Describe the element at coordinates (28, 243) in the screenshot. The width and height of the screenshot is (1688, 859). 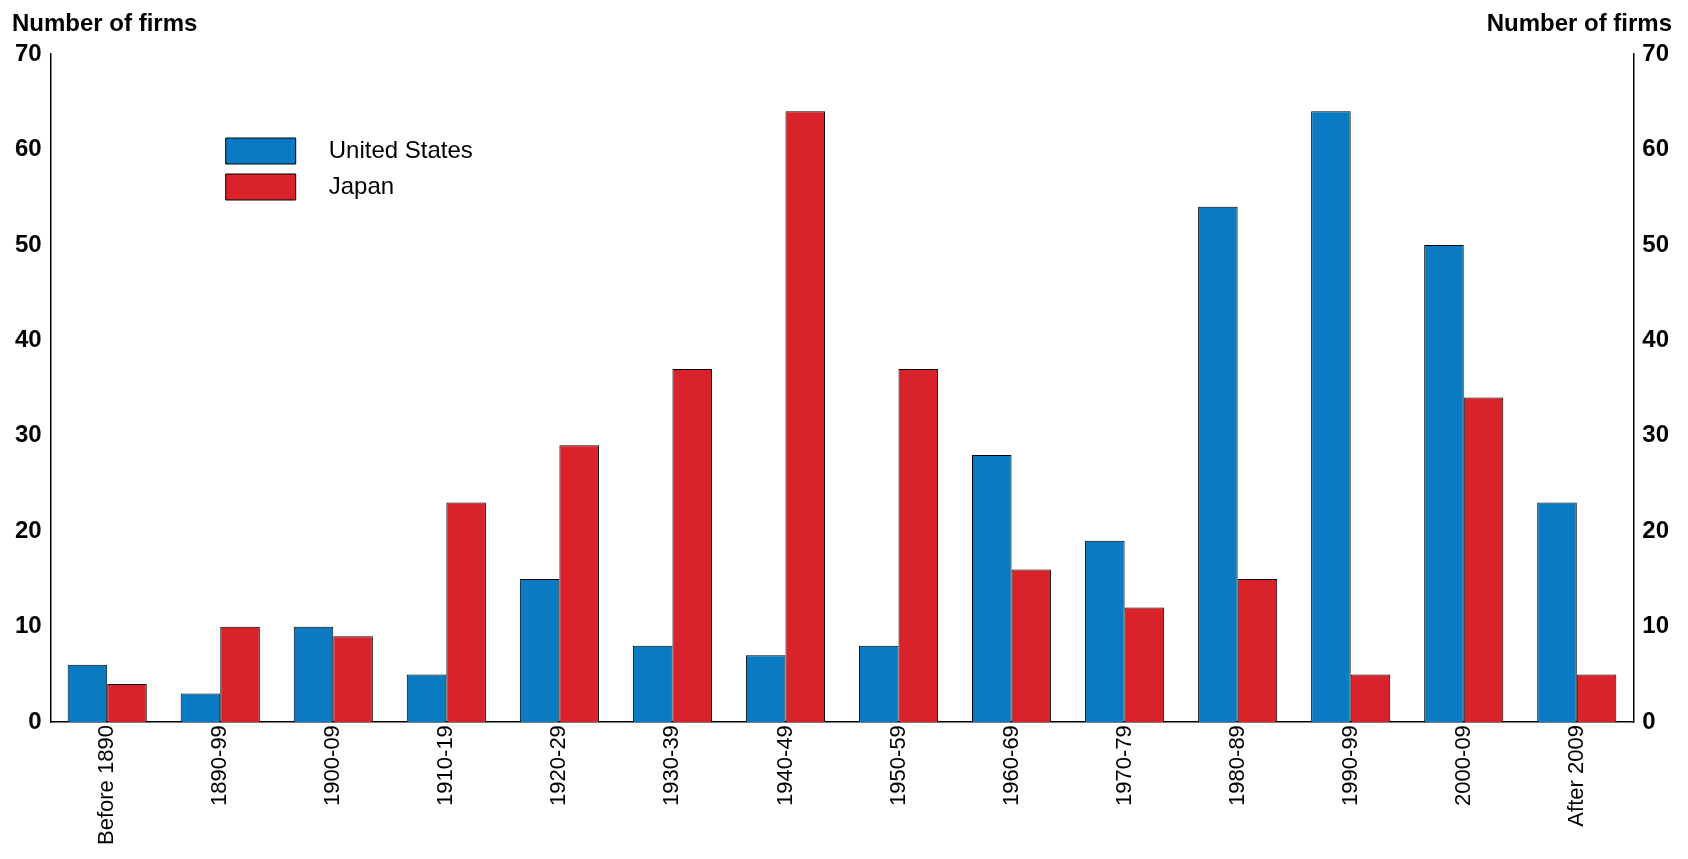
I see `y-tick-label: 50` at that location.